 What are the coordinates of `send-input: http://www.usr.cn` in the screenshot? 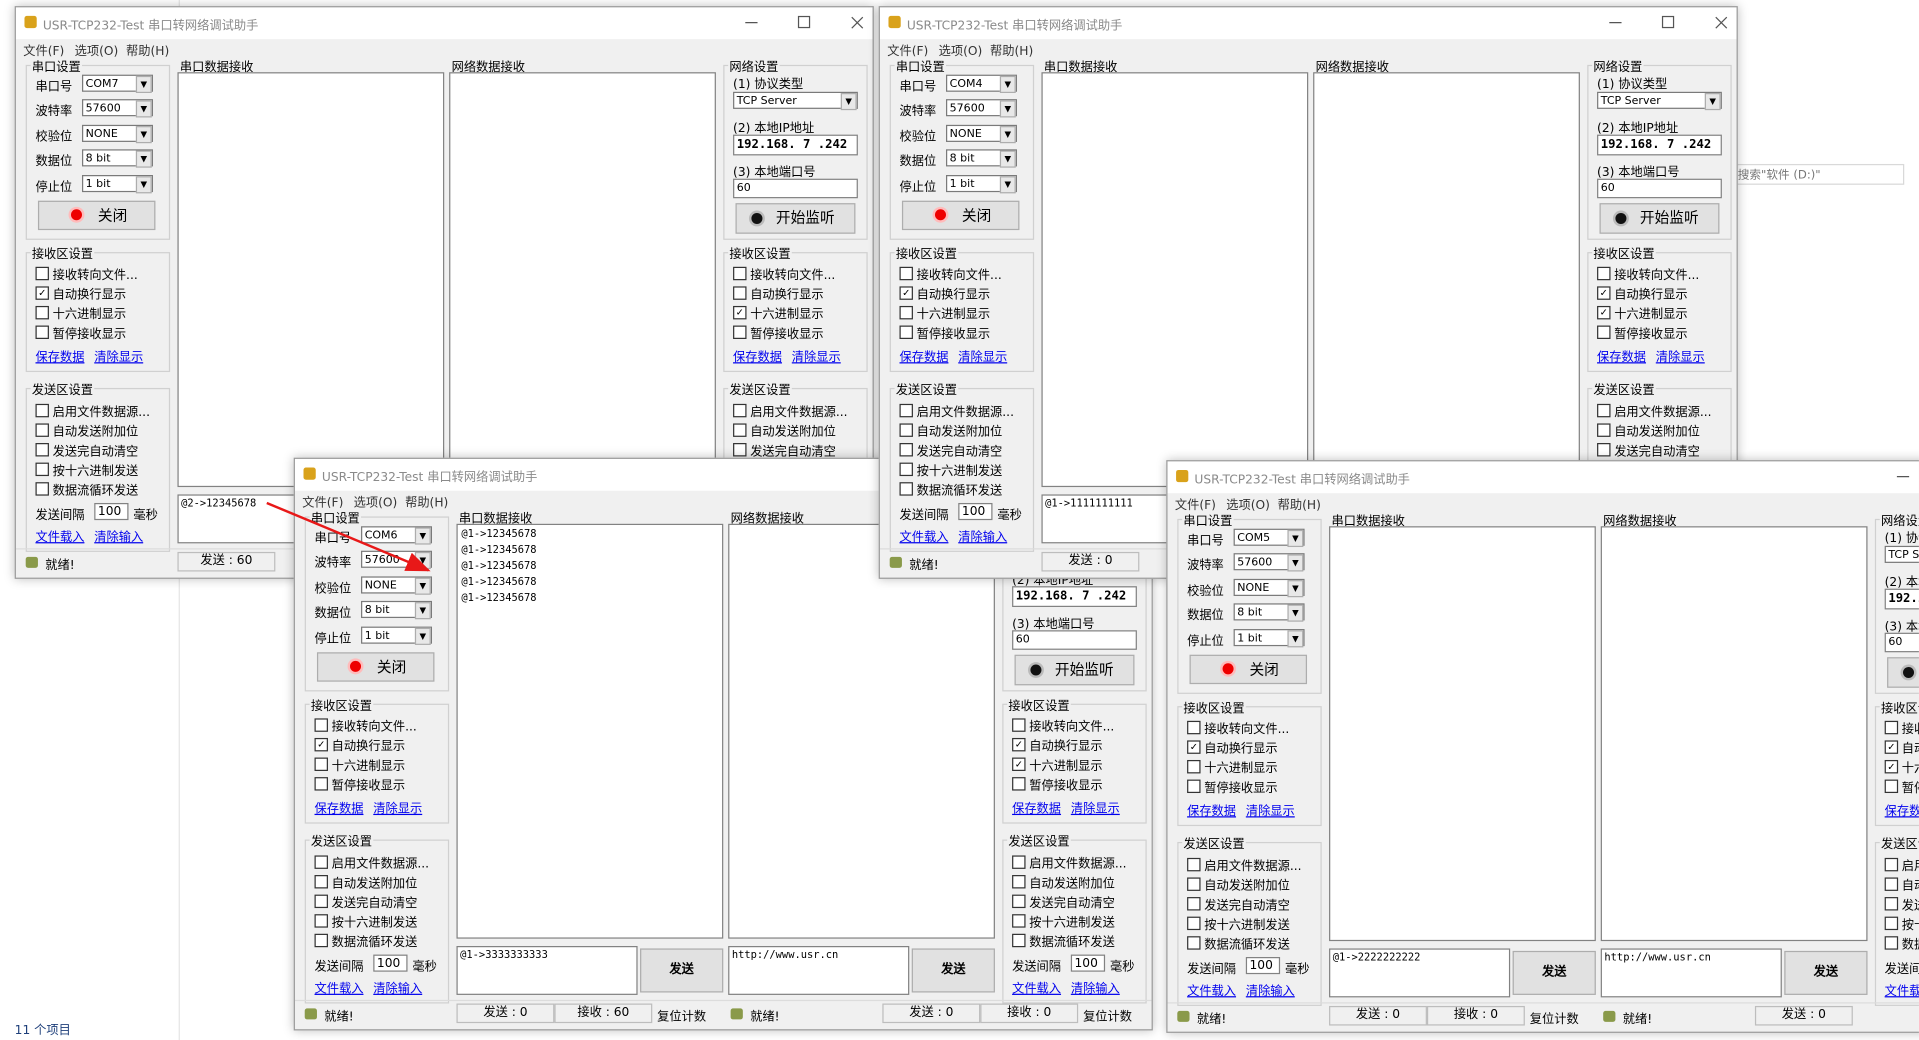 It's located at (819, 970).